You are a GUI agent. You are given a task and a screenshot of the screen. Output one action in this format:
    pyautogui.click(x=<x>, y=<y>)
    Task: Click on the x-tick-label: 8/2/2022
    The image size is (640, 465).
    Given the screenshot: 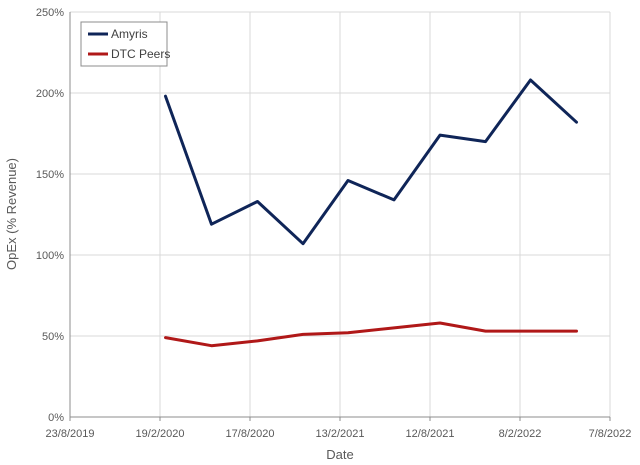 What is the action you would take?
    pyautogui.click(x=520, y=434)
    